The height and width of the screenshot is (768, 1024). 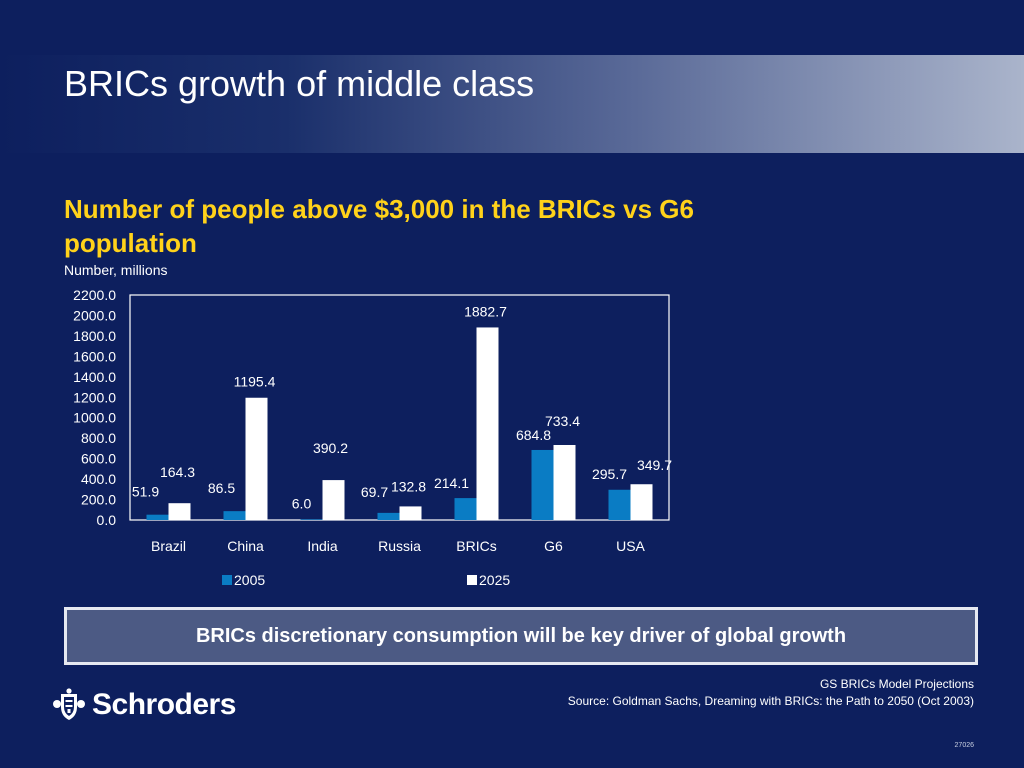 I want to click on y-tick-label: 200.0, so click(x=98, y=500).